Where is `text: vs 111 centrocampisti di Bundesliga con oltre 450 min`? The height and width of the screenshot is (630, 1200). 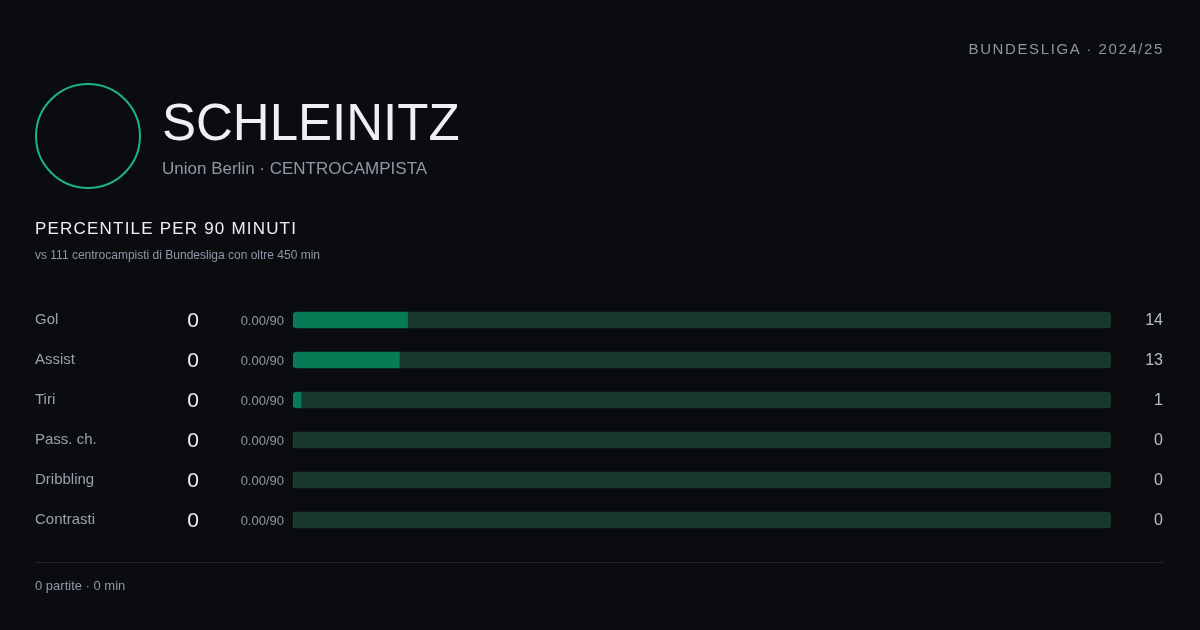 text: vs 111 centrocampisti di Bundesliga con oltre 450 min is located at coordinates (178, 255).